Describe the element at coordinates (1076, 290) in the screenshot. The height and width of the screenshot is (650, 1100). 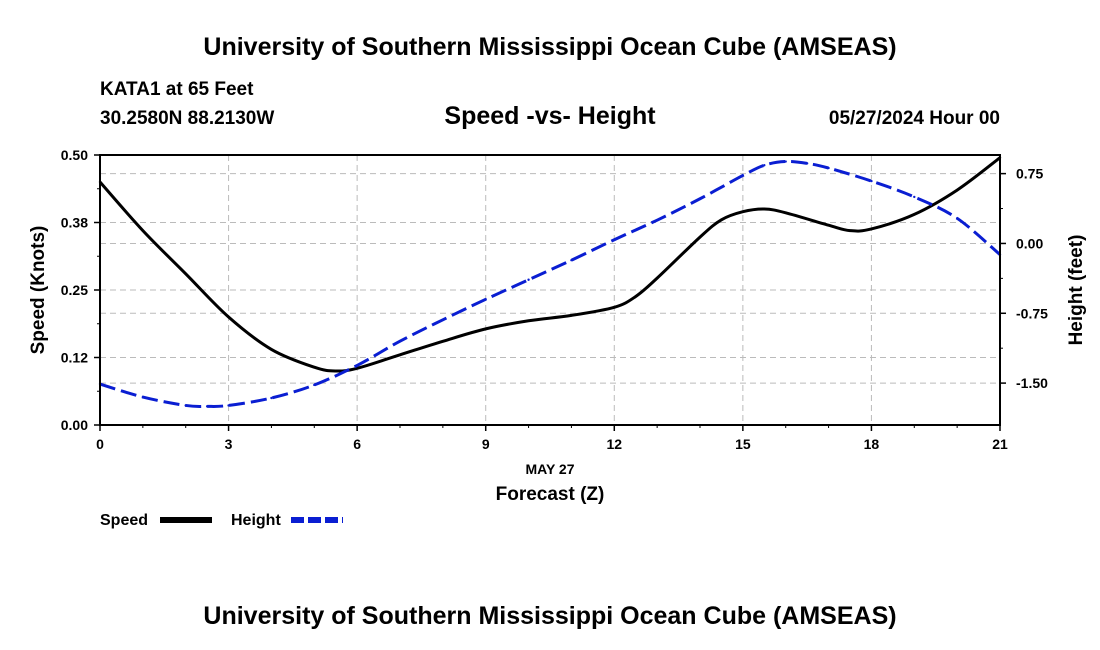
I see `y2-axis-label: Height (feet)` at that location.